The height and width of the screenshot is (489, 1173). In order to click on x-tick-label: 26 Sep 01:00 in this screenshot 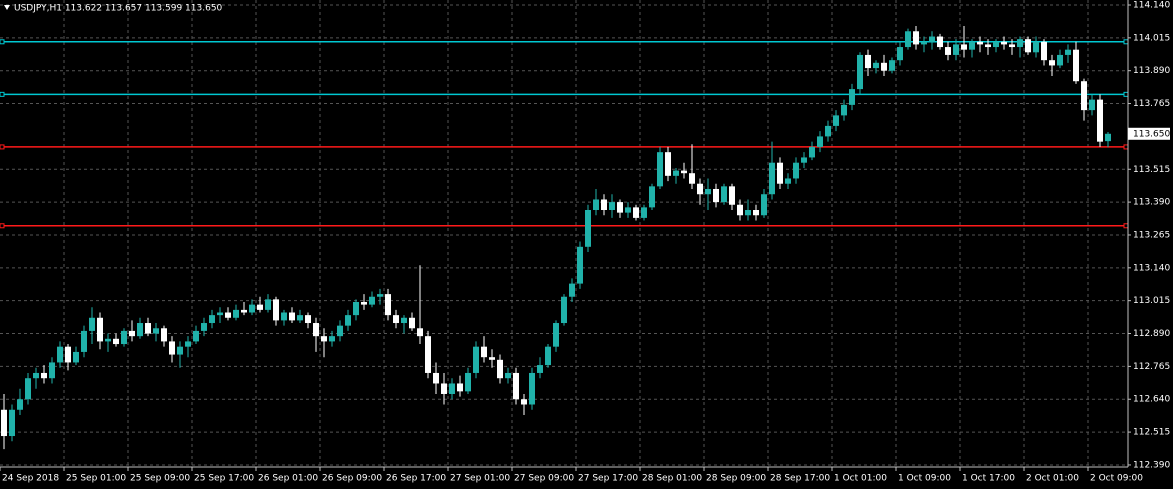, I will do `click(288, 479)`.